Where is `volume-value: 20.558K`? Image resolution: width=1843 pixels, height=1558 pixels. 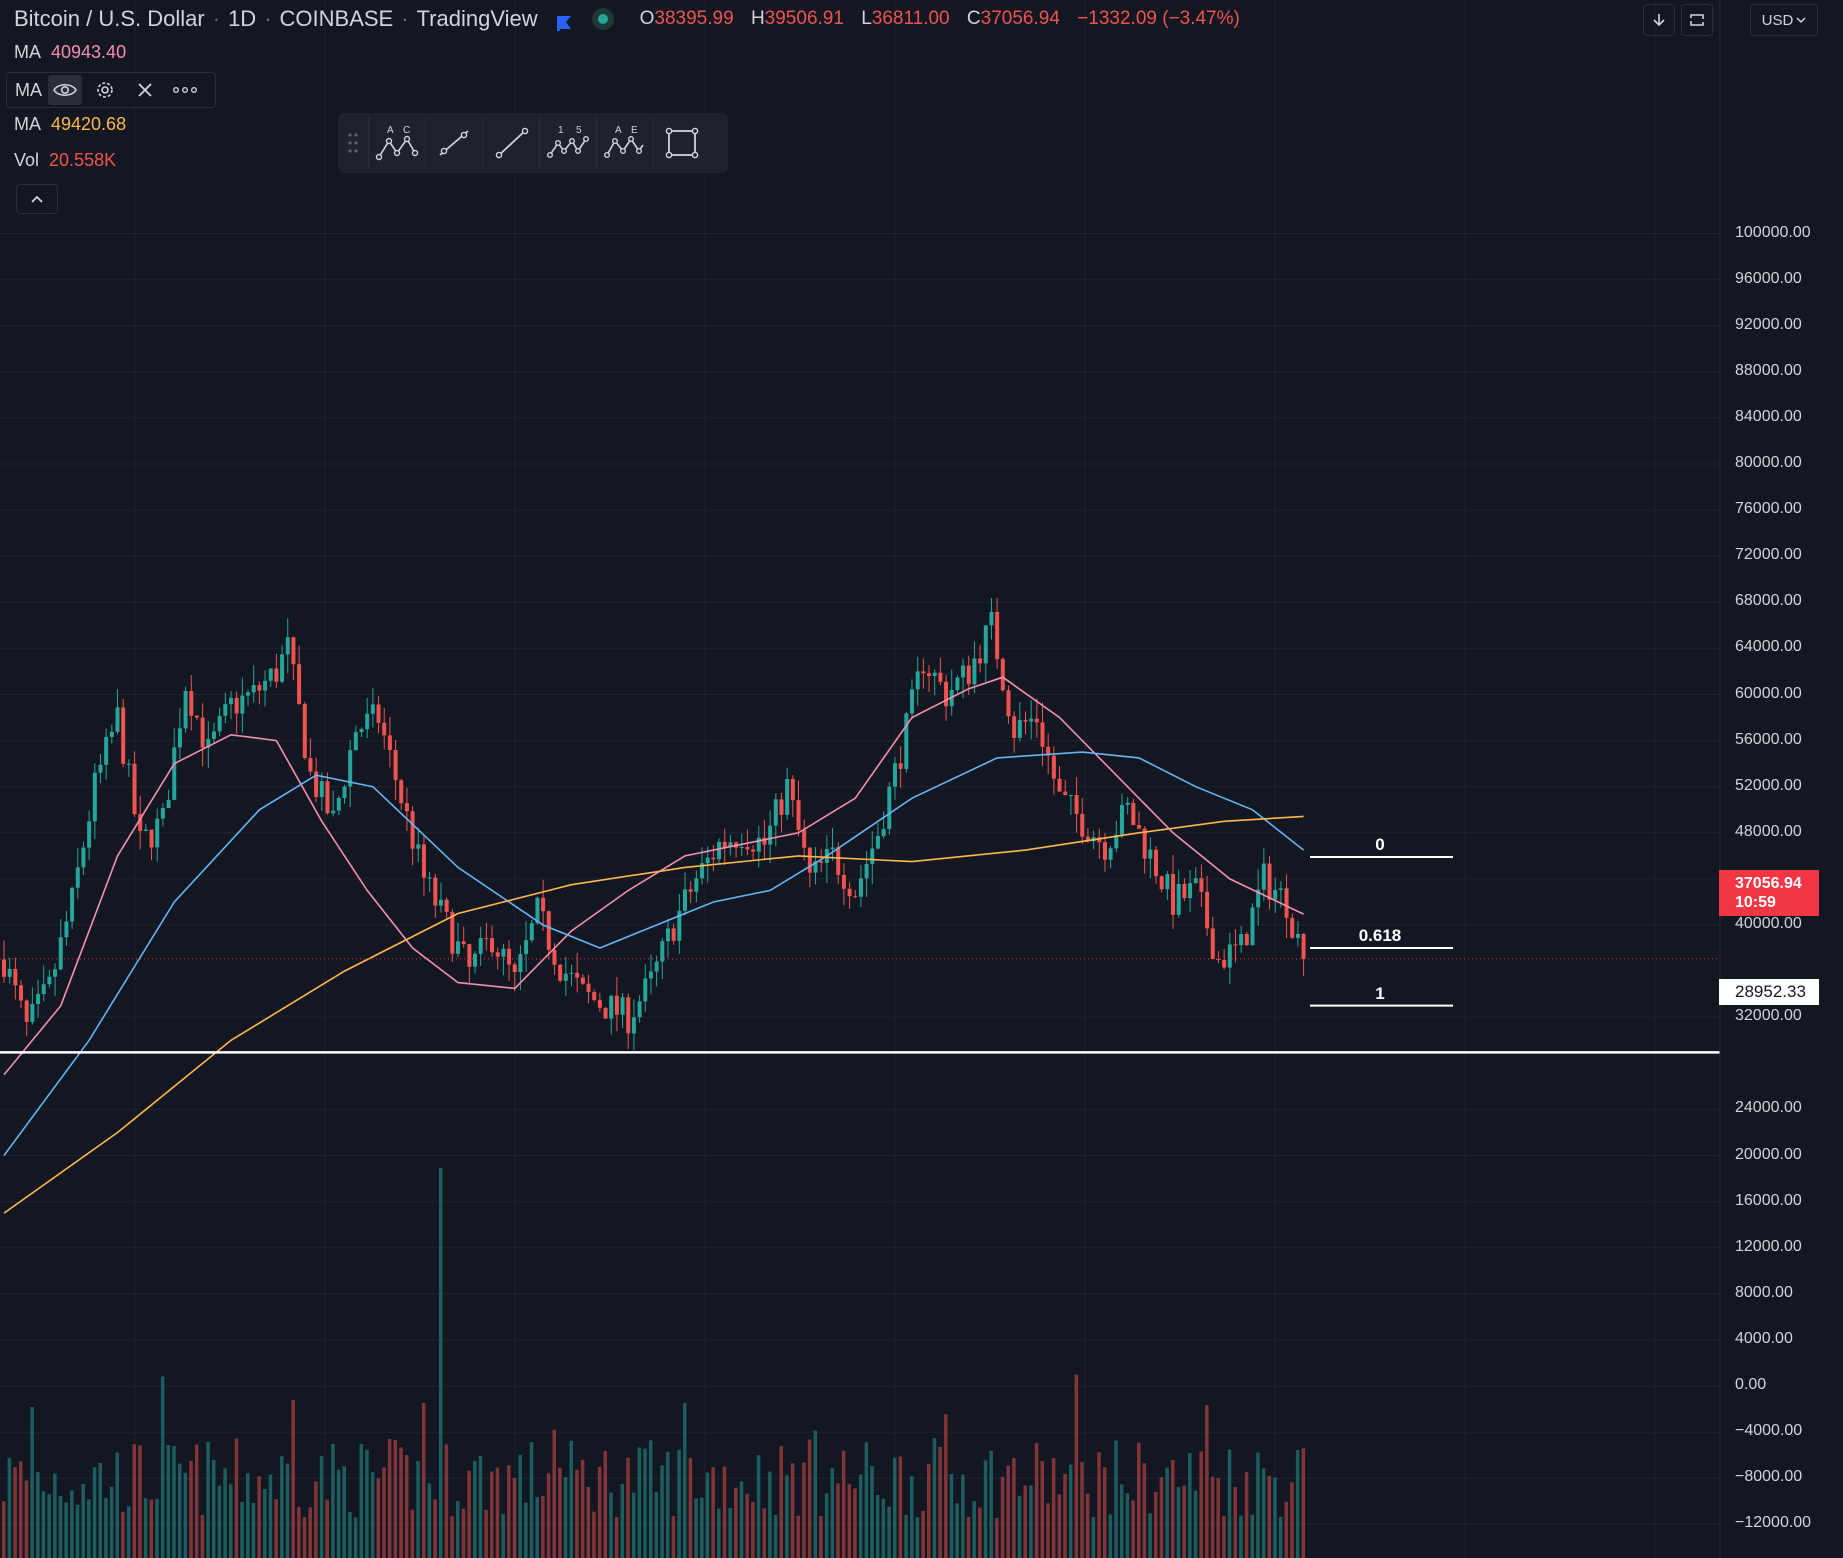
volume-value: 20.558K is located at coordinates (83, 160).